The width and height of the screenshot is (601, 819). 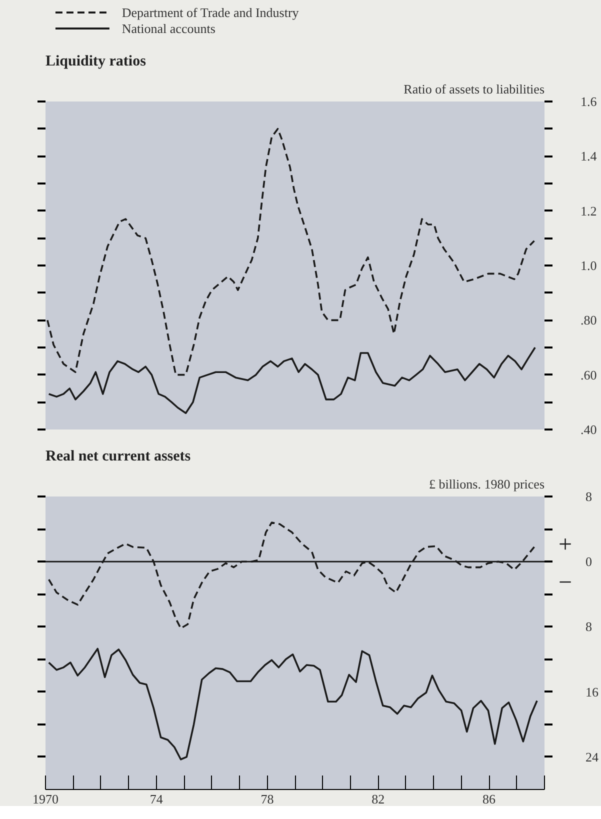 I want to click on y-tick-label: 0, so click(x=589, y=562).